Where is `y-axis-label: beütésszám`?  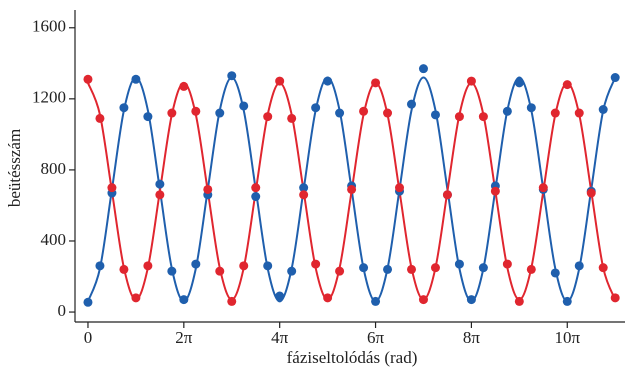 y-axis-label: beütésszám is located at coordinates (14, 168).